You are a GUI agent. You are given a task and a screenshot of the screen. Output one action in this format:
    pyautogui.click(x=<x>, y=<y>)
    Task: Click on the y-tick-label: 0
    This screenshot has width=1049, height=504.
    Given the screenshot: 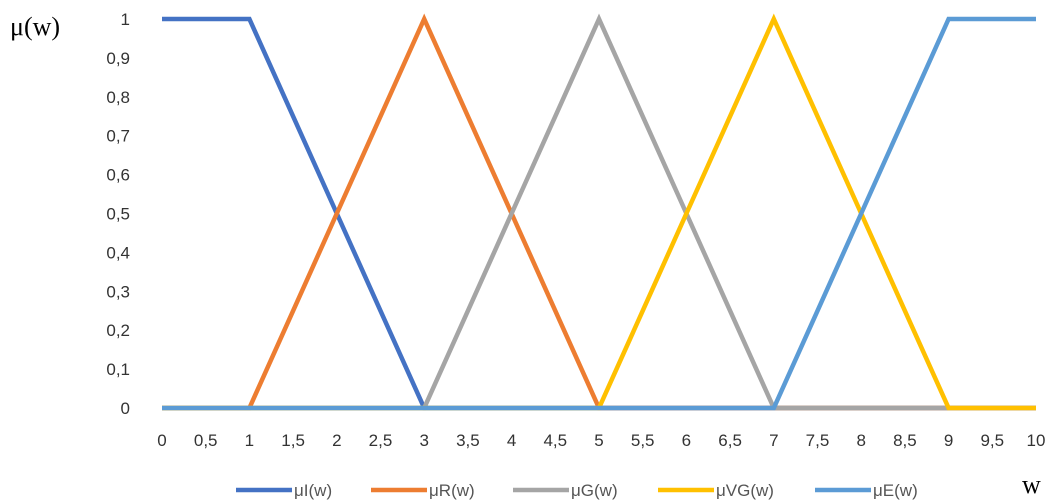 What is the action you would take?
    pyautogui.click(x=125, y=408)
    